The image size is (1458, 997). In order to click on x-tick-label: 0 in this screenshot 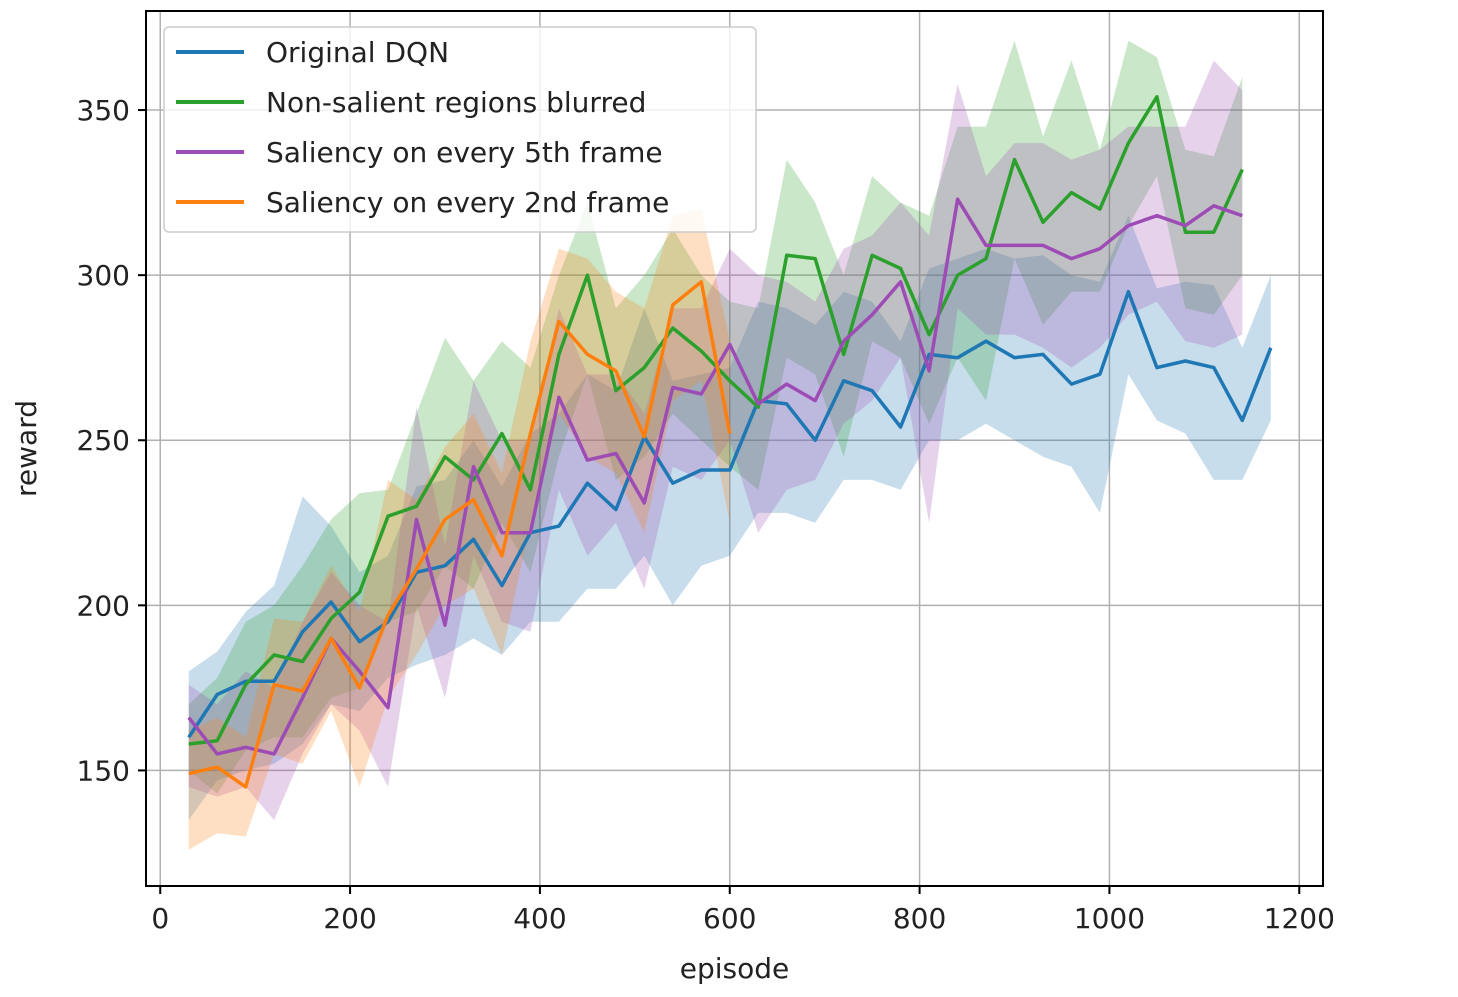, I will do `click(160, 918)`.